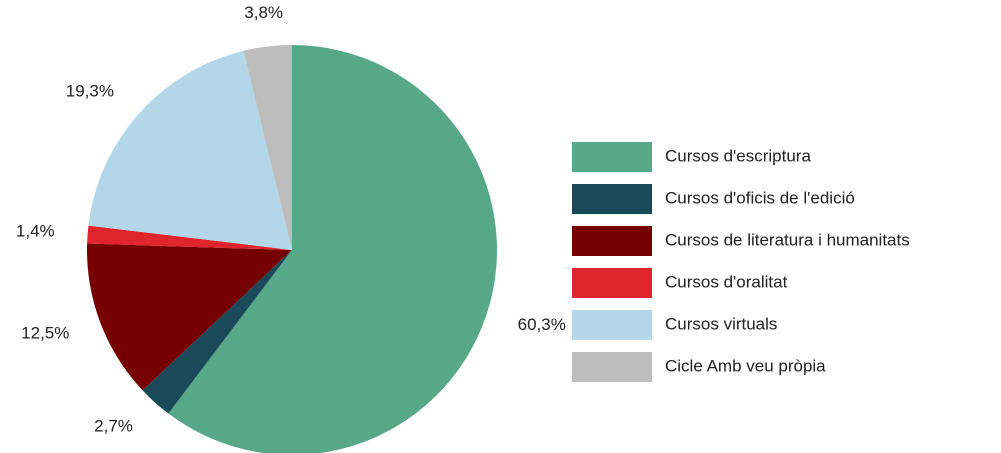 The height and width of the screenshot is (453, 1001). I want to click on legend-label: Cursos d'oficis de l'edició, so click(760, 197).